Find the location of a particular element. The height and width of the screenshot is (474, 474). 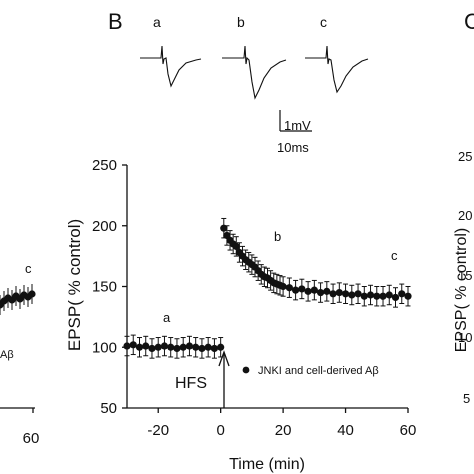

scale-bar-voltage: 1mV is located at coordinates (297, 125).